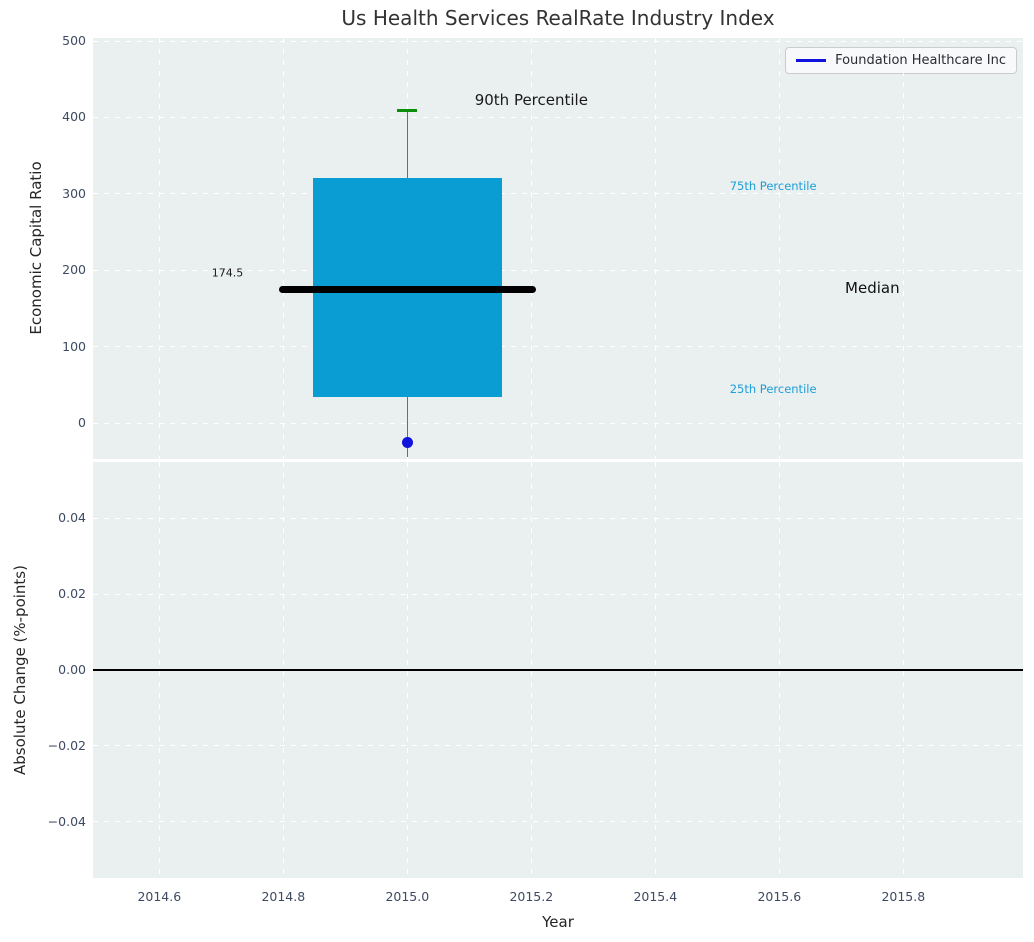 This screenshot has width=1034, height=942. Describe the element at coordinates (66, 745) in the screenshot. I see `y-tick-label: −0.02` at that location.